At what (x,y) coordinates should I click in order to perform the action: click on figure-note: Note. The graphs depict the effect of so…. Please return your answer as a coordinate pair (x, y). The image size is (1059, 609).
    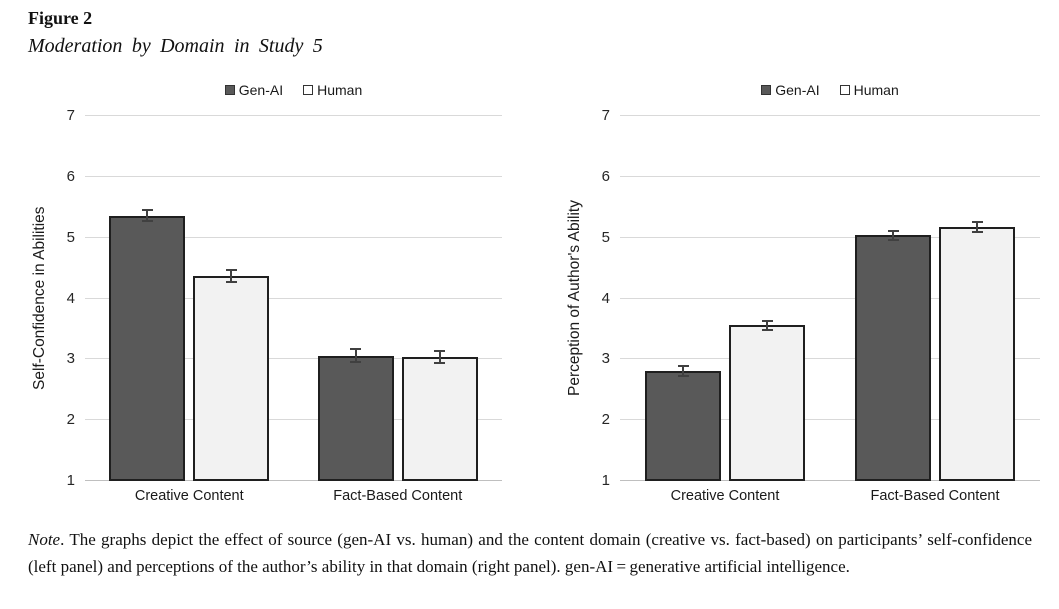
    Looking at the image, I should click on (530, 553).